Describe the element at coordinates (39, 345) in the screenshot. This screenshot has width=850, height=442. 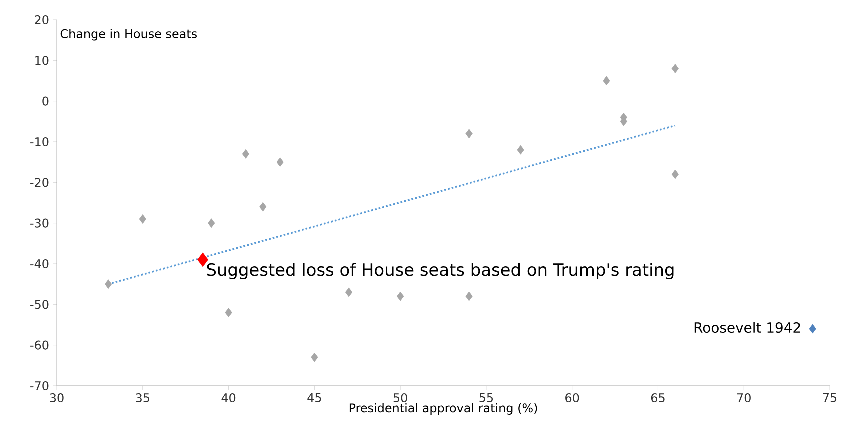
I see `y-tick-label: -60` at that location.